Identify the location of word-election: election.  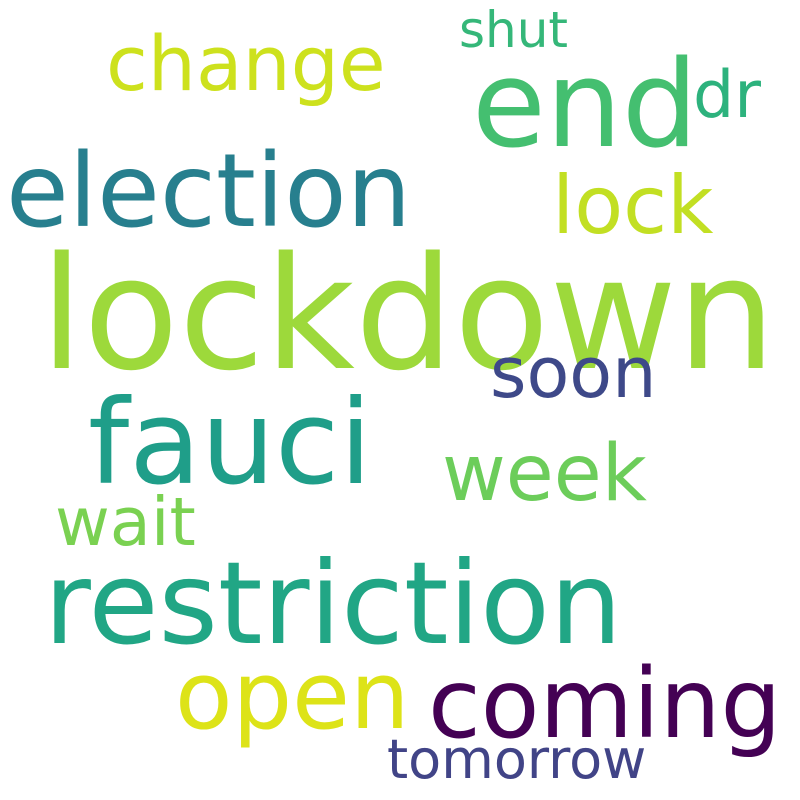
(209, 191).